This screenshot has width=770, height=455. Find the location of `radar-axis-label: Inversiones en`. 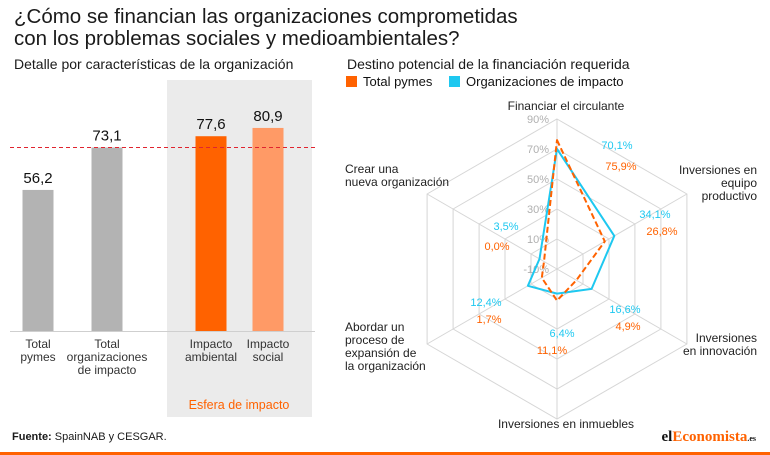

radar-axis-label: Inversiones en is located at coordinates (718, 170).